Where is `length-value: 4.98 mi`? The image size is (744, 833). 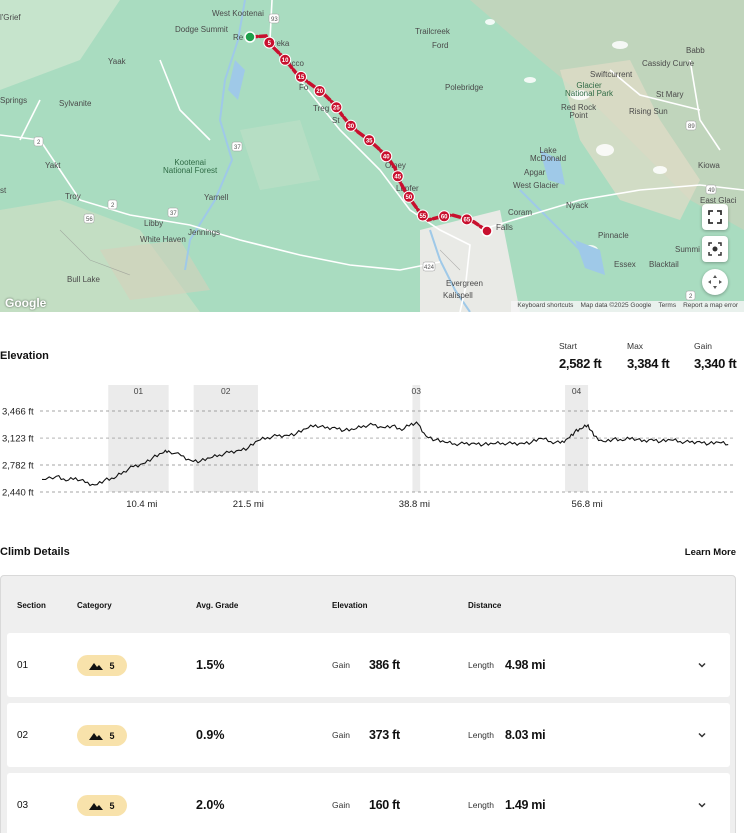 length-value: 4.98 mi is located at coordinates (525, 665).